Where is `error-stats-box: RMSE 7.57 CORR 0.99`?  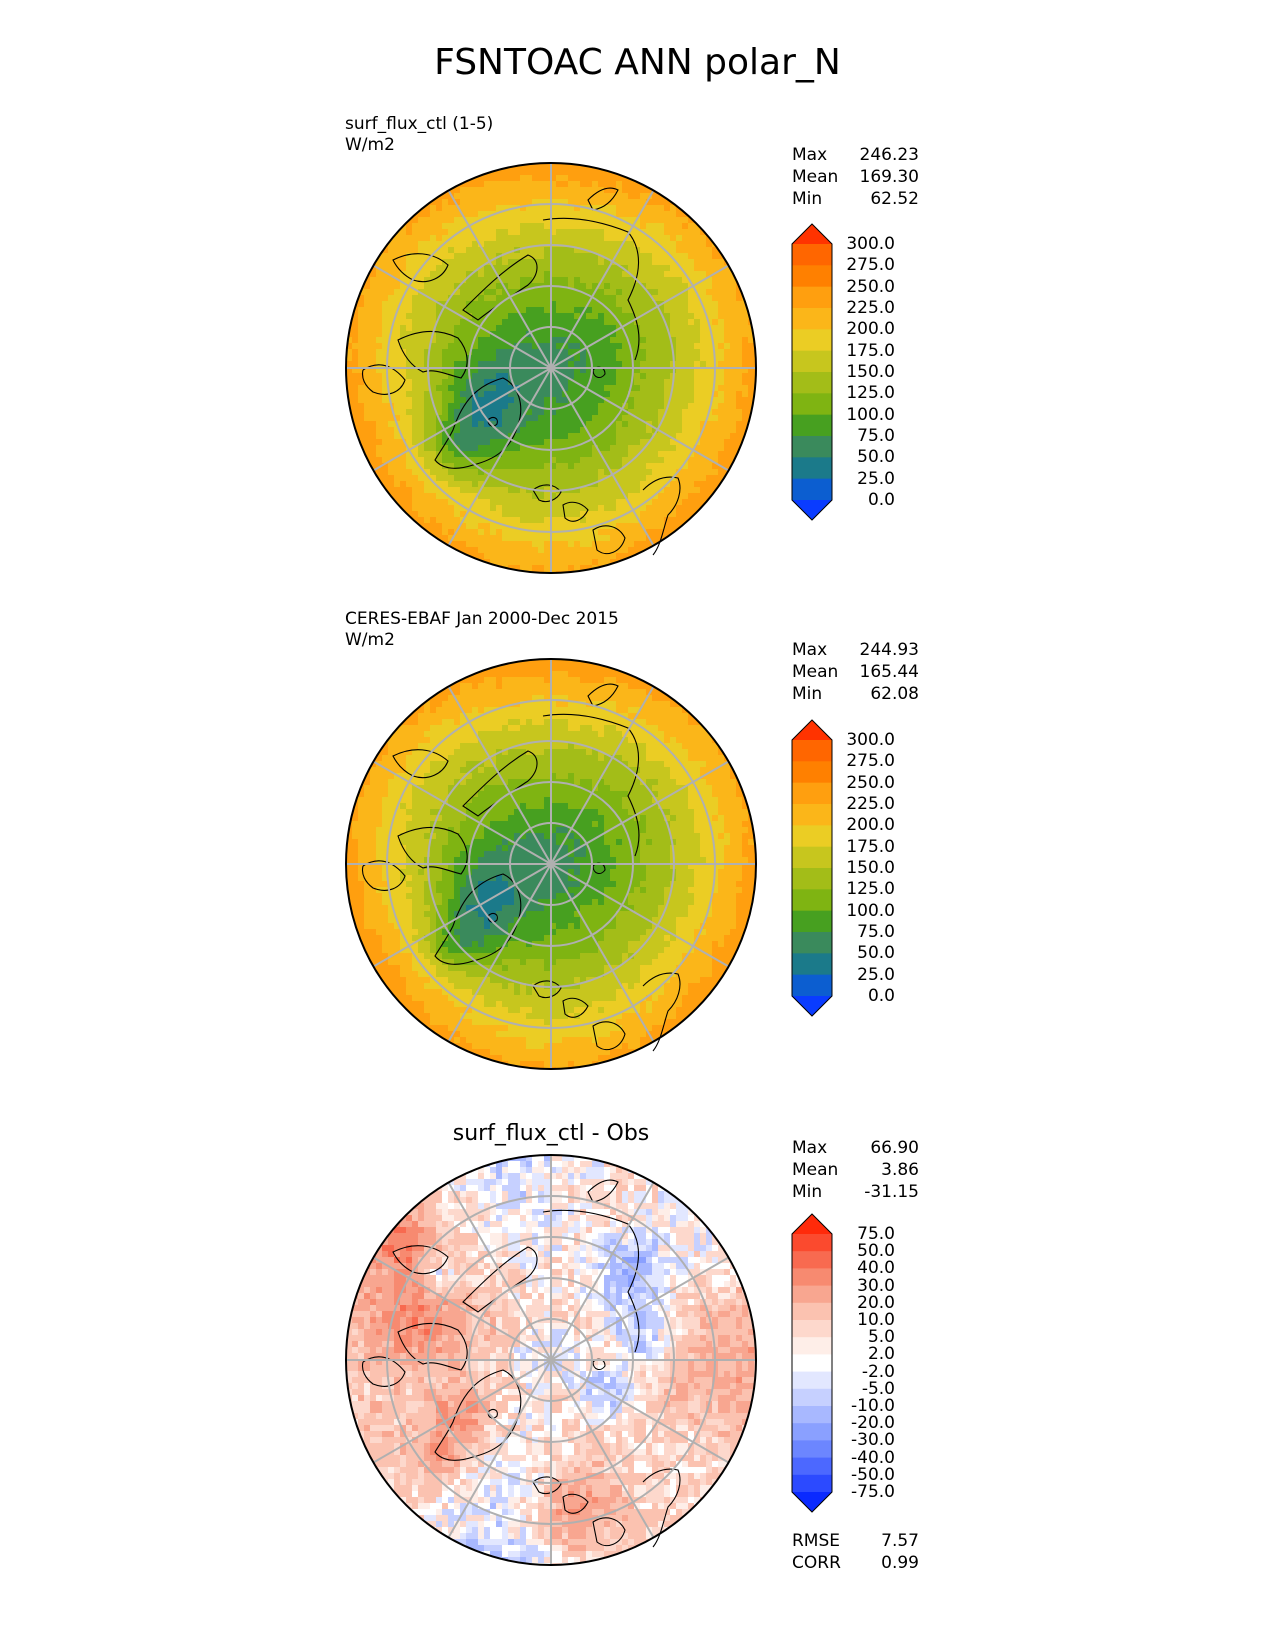
error-stats-box: RMSE 7.57 CORR 0.99 is located at coordinates (855, 1552).